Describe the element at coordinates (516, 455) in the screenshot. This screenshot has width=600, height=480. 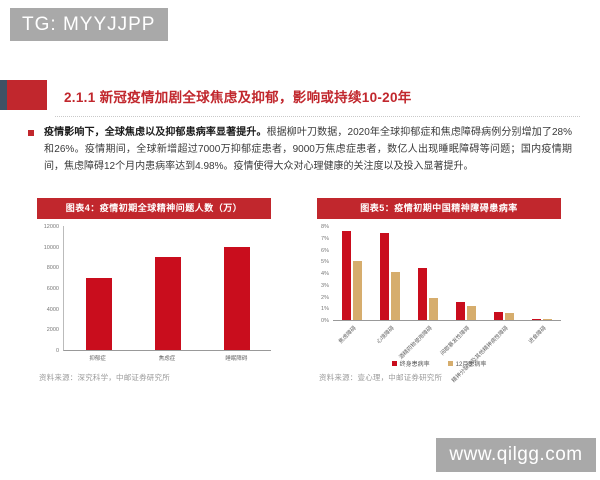
I see `bottom-watermark: www.qilgg.com` at that location.